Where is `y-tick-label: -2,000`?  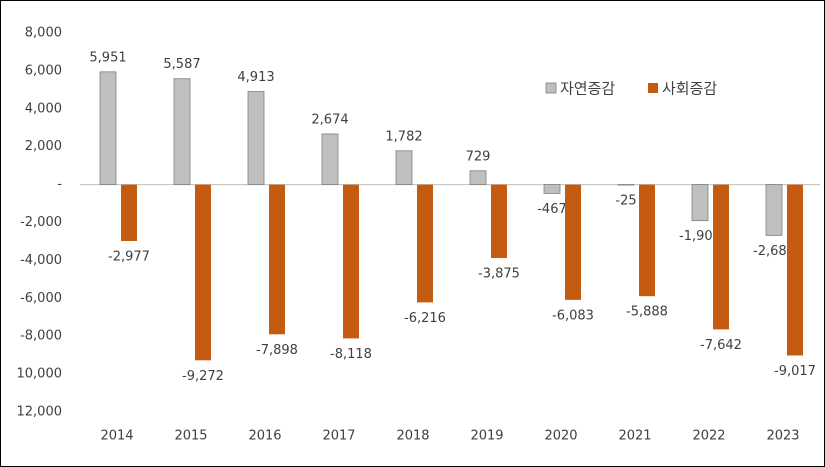
y-tick-label: -2,000 is located at coordinates (41, 222).